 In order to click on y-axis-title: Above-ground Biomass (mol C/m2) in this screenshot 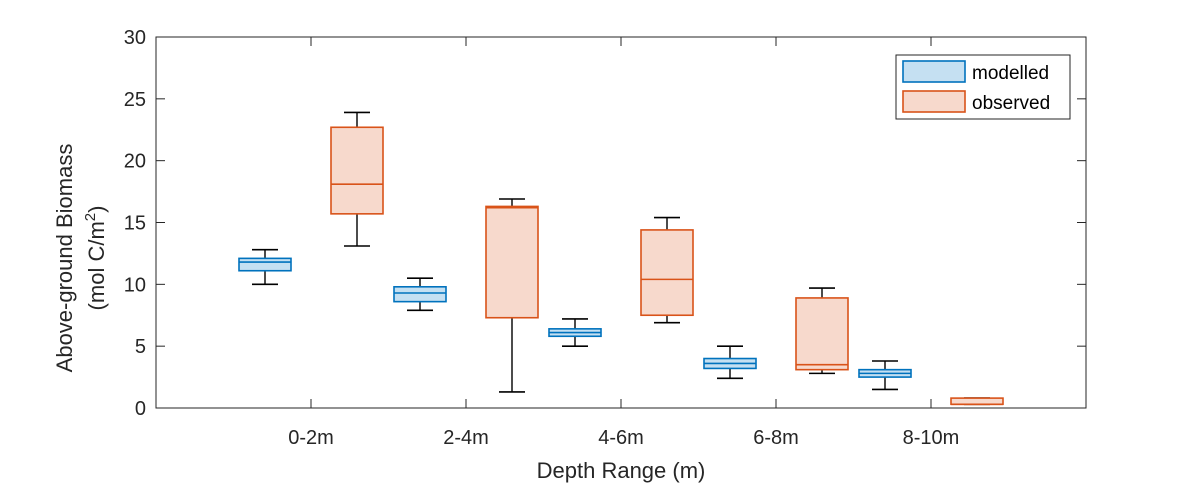, I will do `click(80, 258)`.